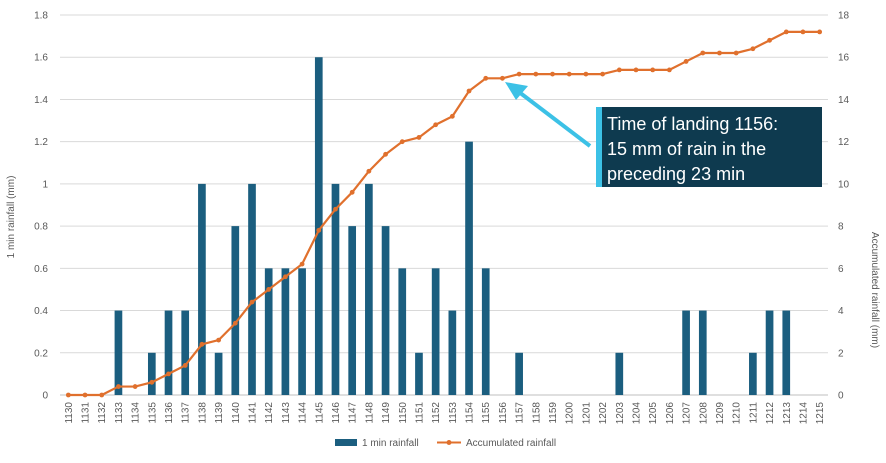 This screenshot has height=463, width=886. What do you see at coordinates (692, 124) in the screenshot?
I see `callout-line-1: Time of landing 1156:` at bounding box center [692, 124].